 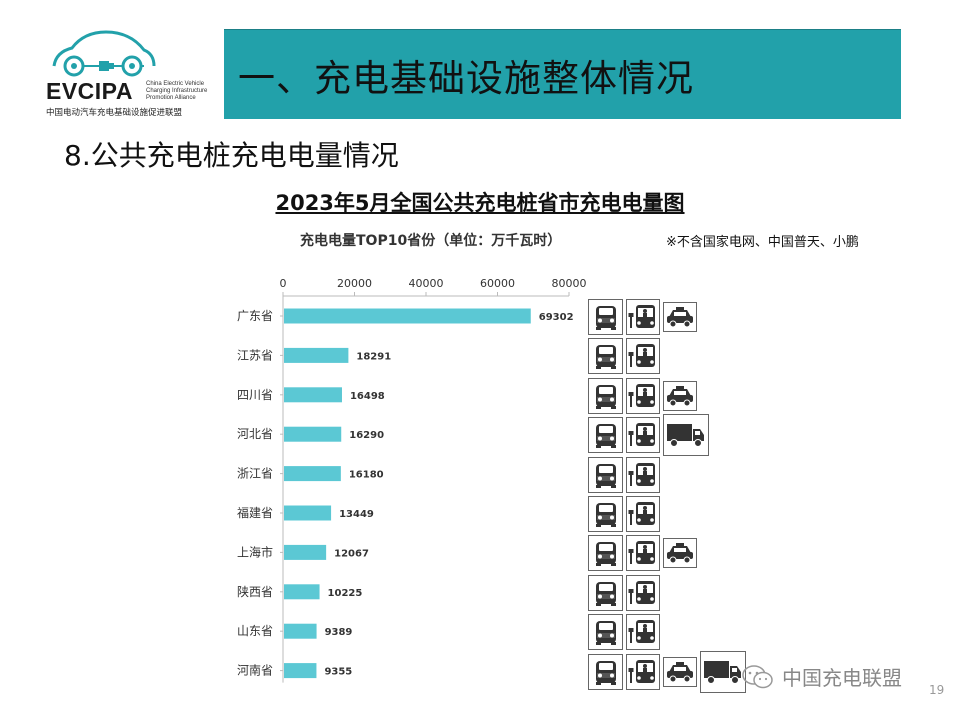 What do you see at coordinates (351, 553) in the screenshot?
I see `data-label: 12067` at bounding box center [351, 553].